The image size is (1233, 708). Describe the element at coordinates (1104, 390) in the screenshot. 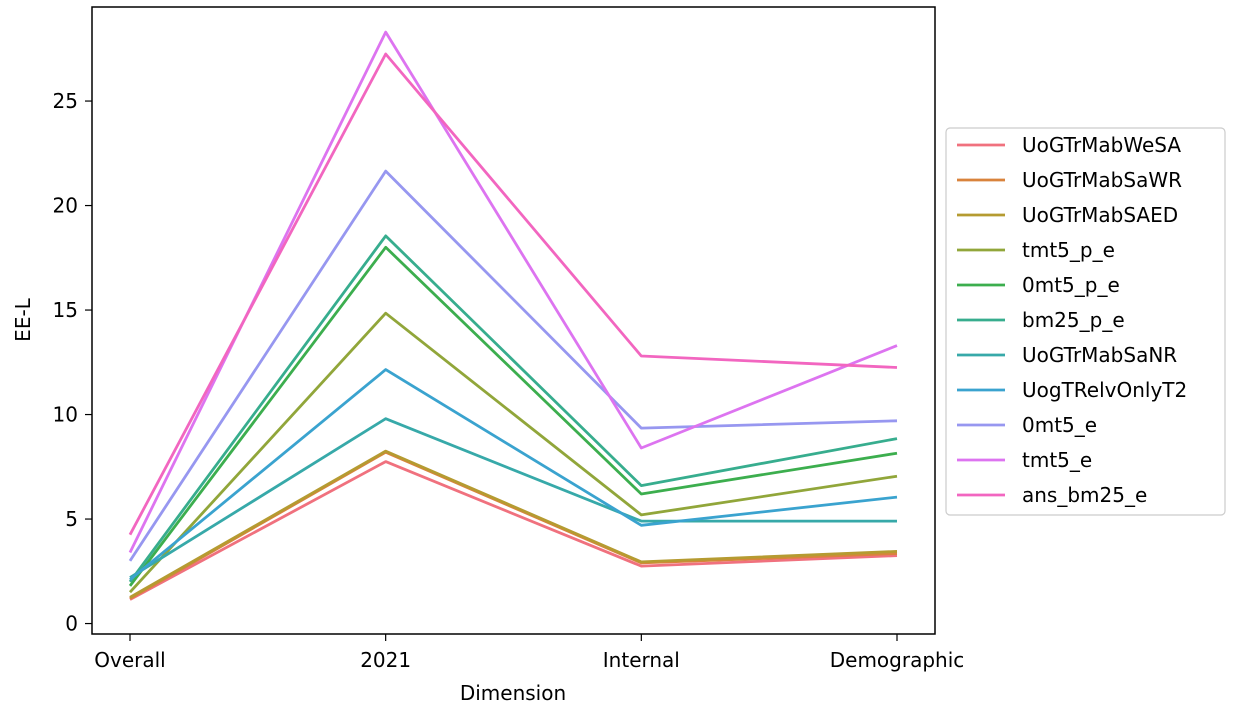

I see `legend-label: UogTRelvOnlyT2` at that location.